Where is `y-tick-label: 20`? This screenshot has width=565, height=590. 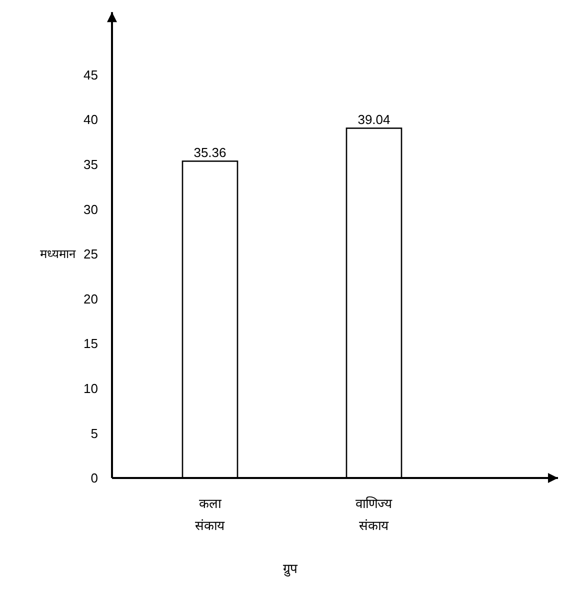
y-tick-label: 20 is located at coordinates (91, 298).